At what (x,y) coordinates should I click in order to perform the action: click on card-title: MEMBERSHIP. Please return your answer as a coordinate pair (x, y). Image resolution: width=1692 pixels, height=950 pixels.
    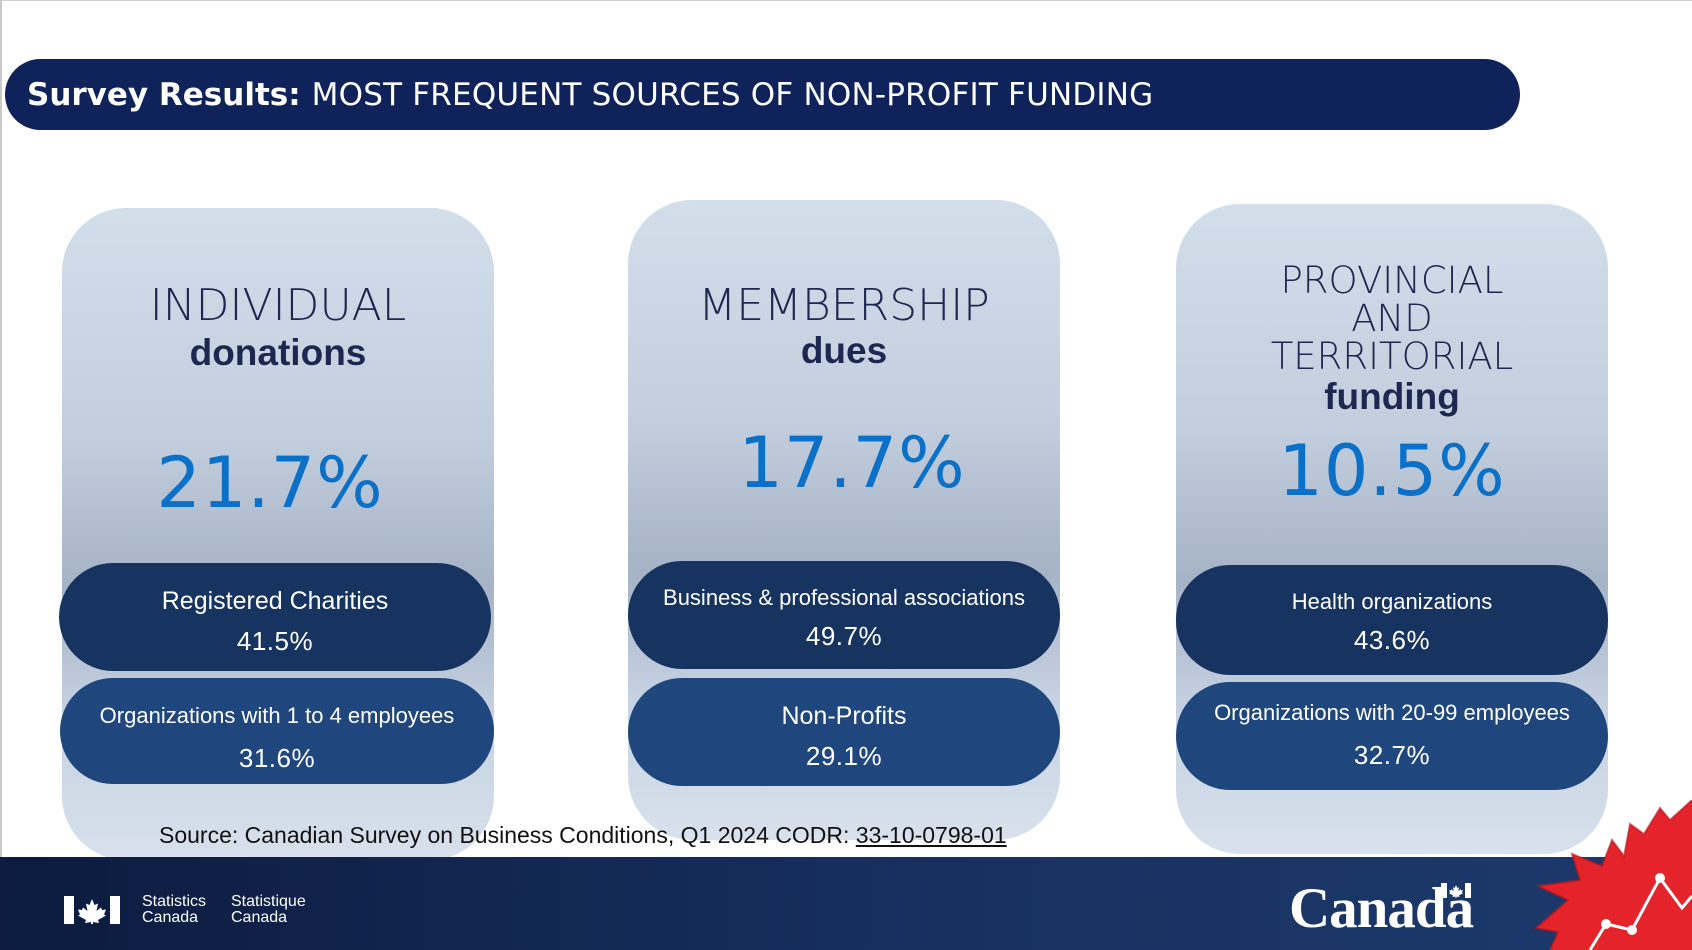
    Looking at the image, I should click on (844, 305).